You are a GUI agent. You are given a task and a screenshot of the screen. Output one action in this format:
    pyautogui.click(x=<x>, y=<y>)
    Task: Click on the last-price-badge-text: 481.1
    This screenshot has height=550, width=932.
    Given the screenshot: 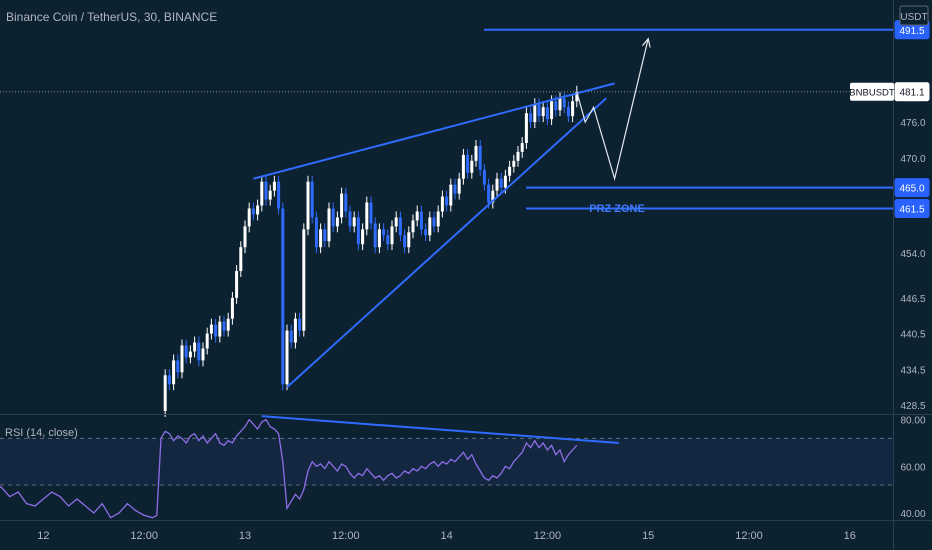 What is the action you would take?
    pyautogui.click(x=911, y=93)
    